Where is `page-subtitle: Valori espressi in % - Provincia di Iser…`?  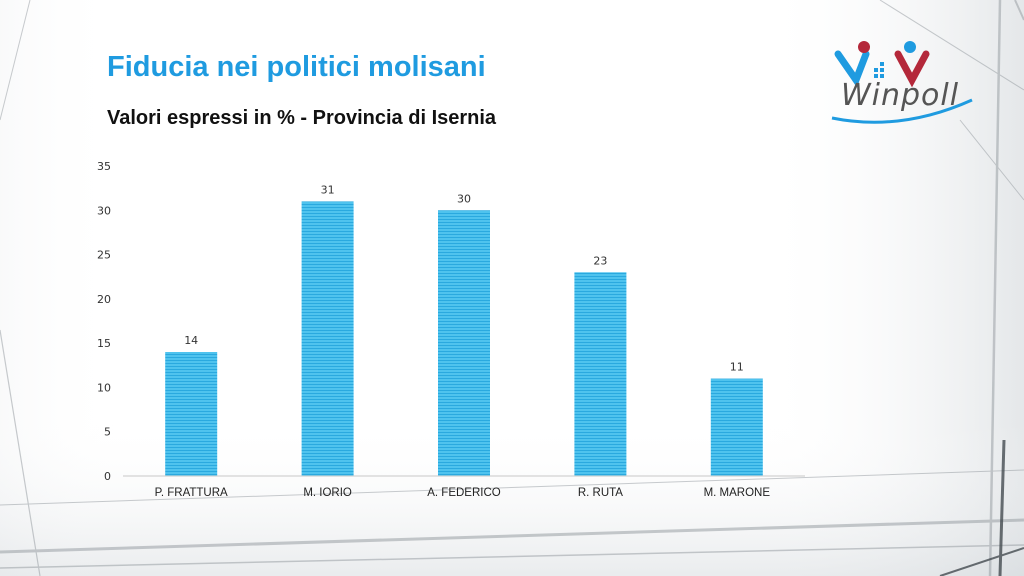 page-subtitle: Valori espressi in % - Provincia di Iser… is located at coordinates (302, 118).